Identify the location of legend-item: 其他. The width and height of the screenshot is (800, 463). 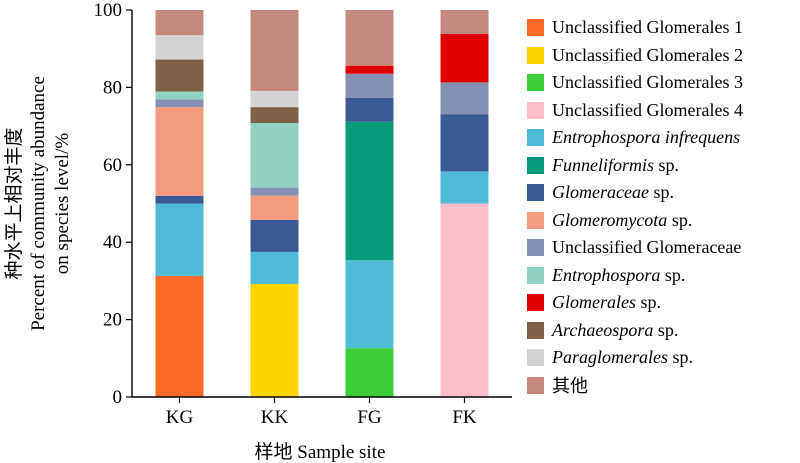
(635, 386).